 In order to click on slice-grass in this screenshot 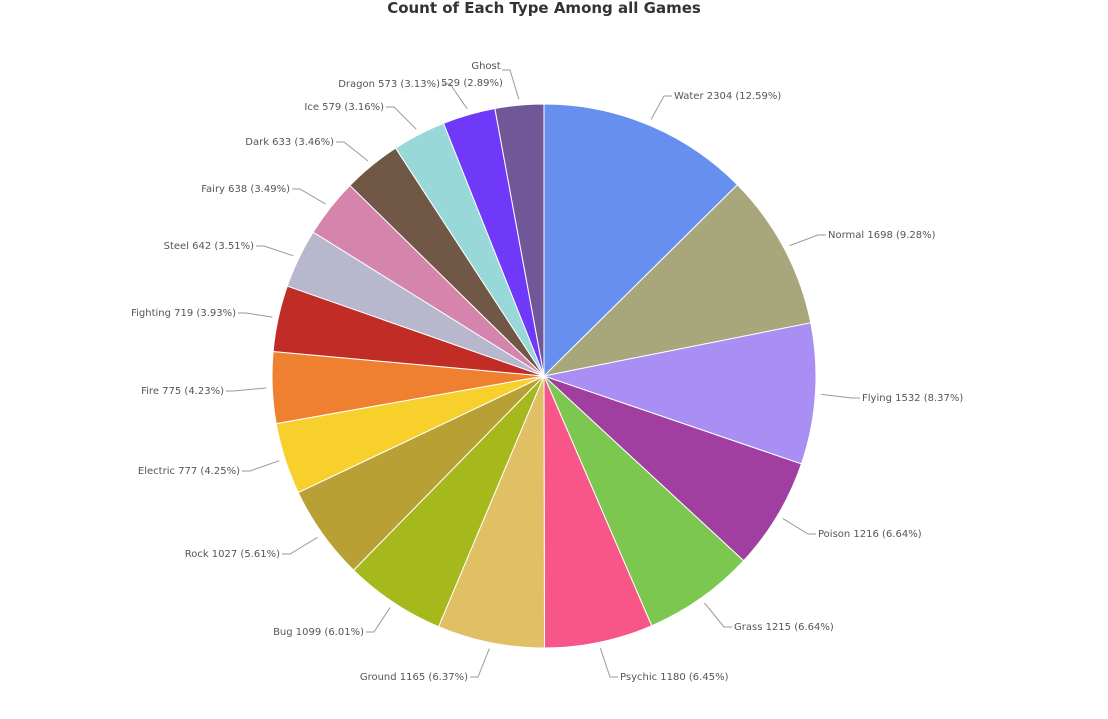, I will do `click(644, 501)`.